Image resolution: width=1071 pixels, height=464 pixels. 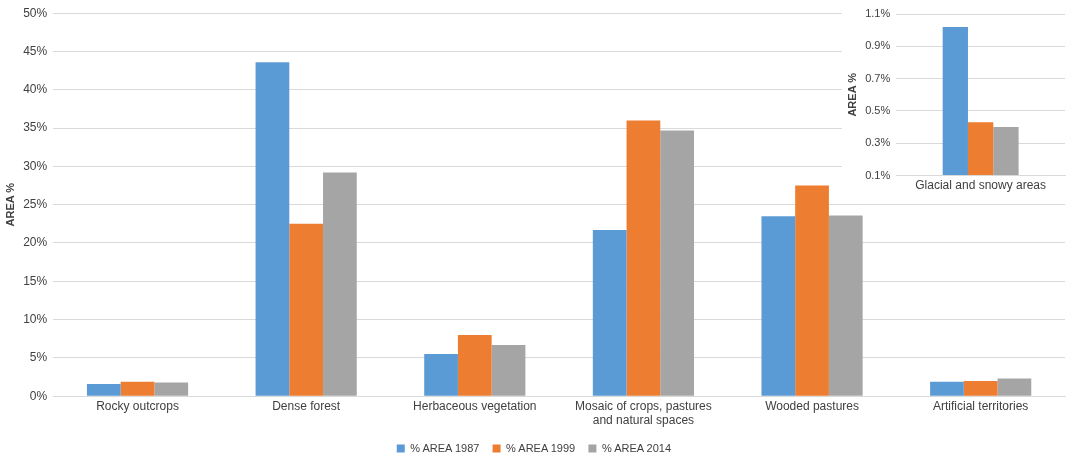 I want to click on legend-label: % AREA 1987, so click(x=445, y=447).